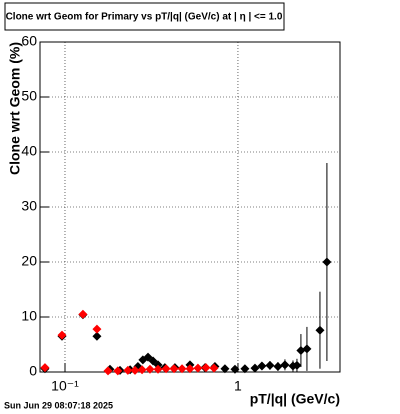 Image resolution: width=400 pixels, height=414 pixels. Describe the element at coordinates (29, 206) in the screenshot. I see `y-tick-label: 30` at that location.